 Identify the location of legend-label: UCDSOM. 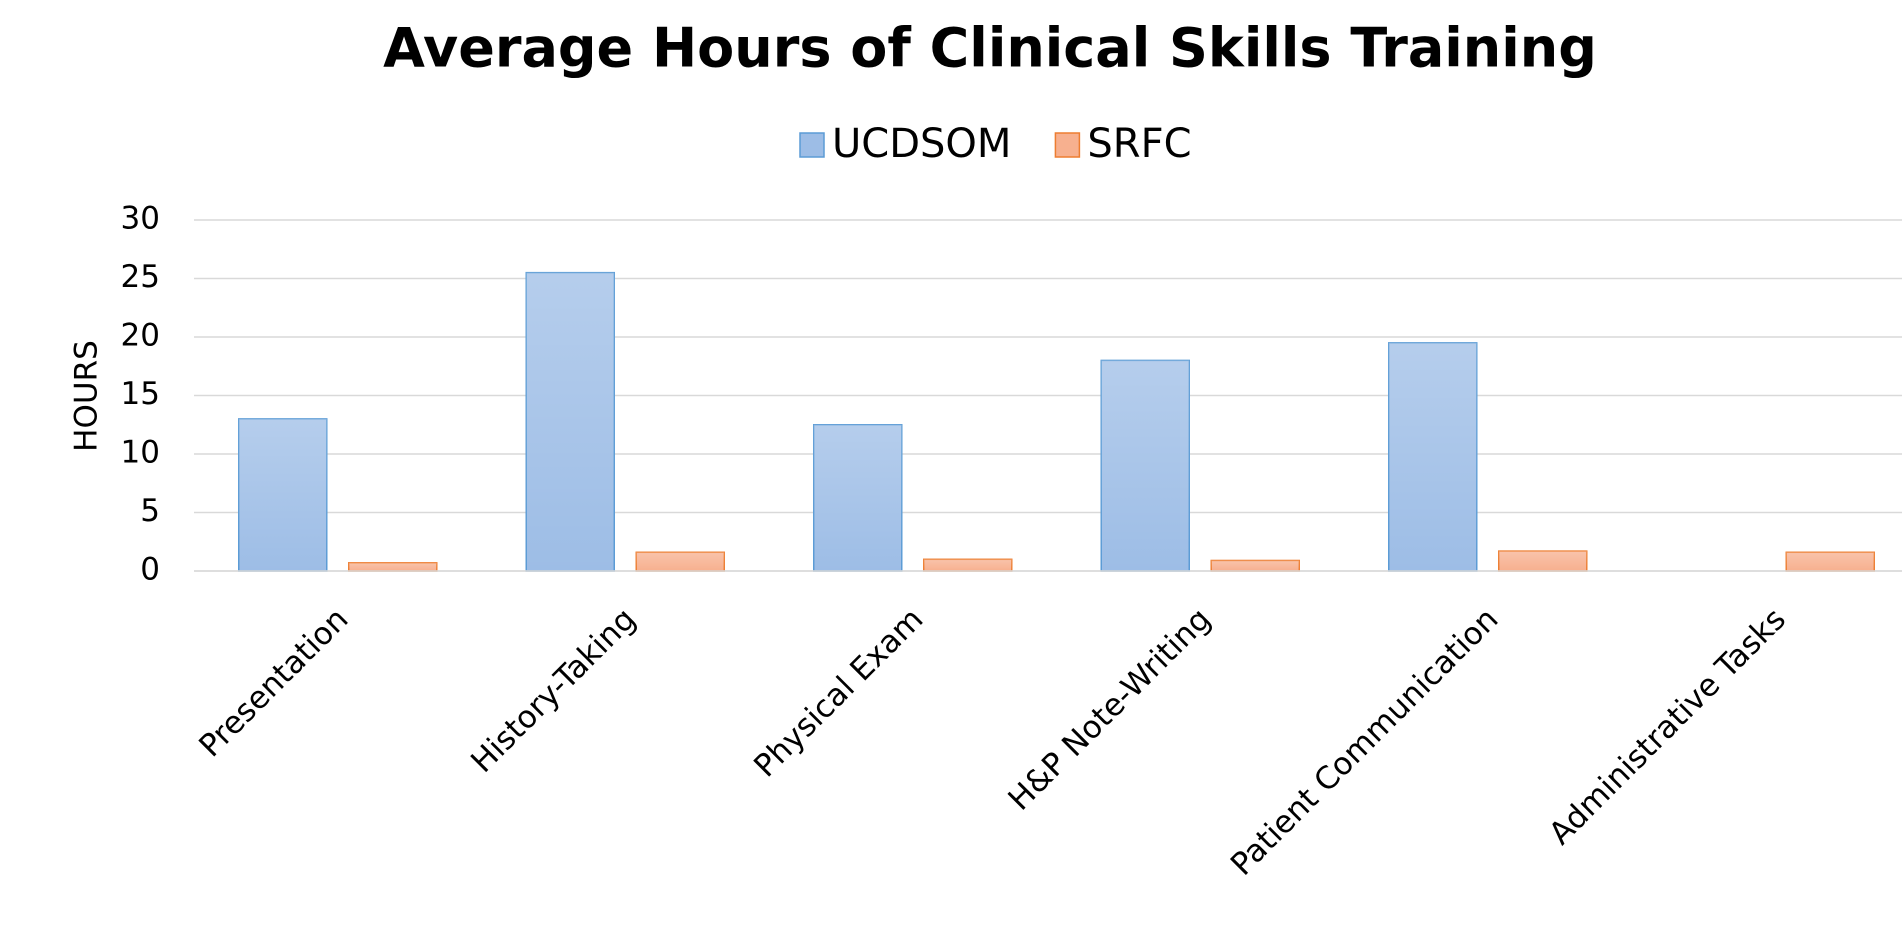
(921, 144).